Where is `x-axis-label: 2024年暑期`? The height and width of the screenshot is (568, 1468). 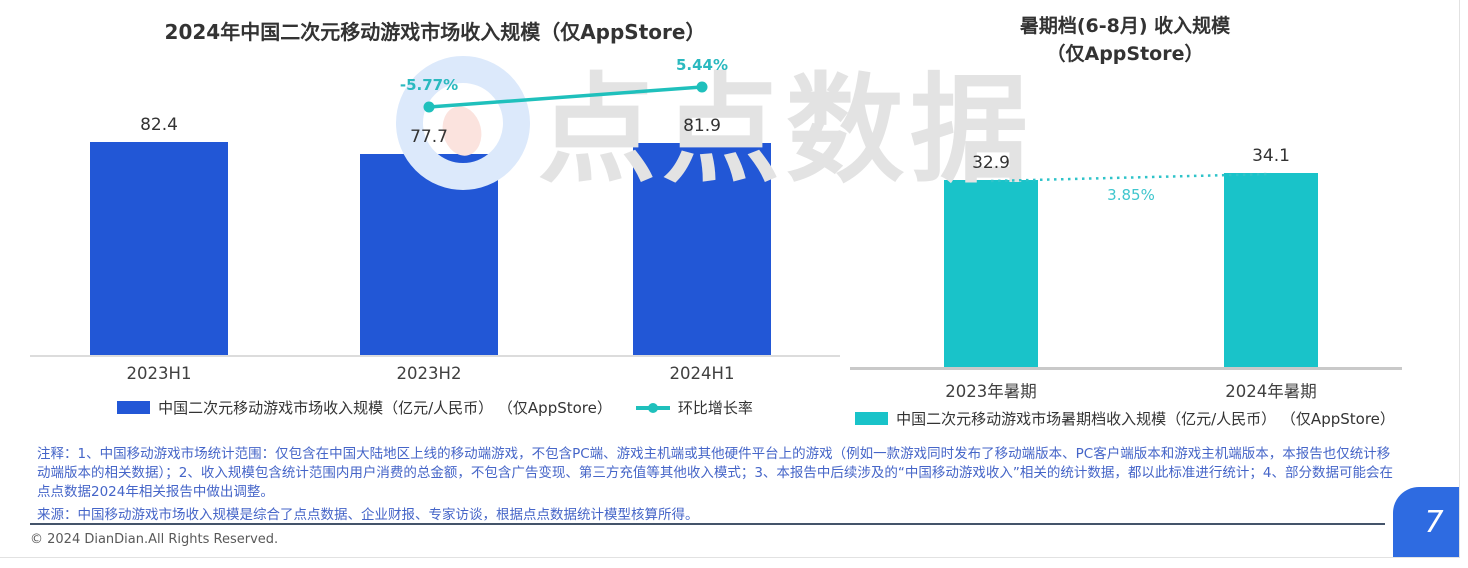
x-axis-label: 2024年暑期 is located at coordinates (1271, 391).